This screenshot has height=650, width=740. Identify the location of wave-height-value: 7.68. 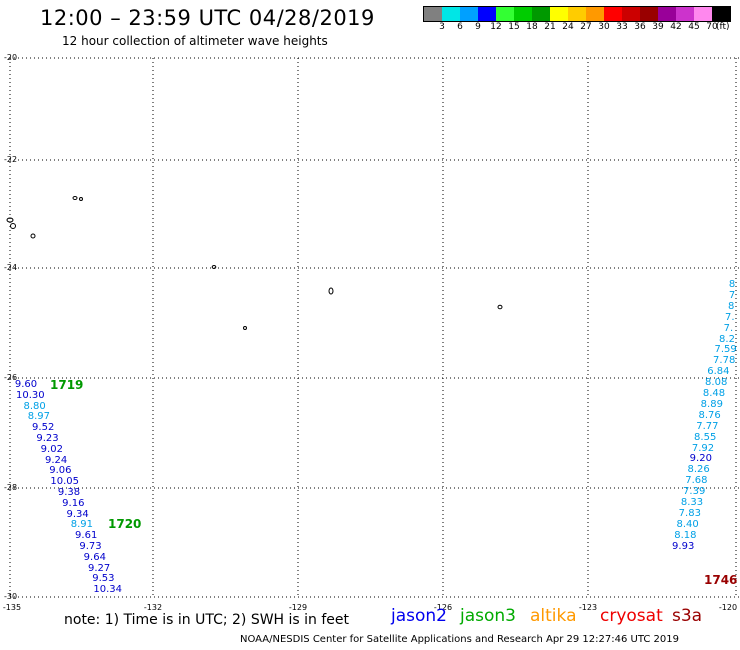
(696, 481).